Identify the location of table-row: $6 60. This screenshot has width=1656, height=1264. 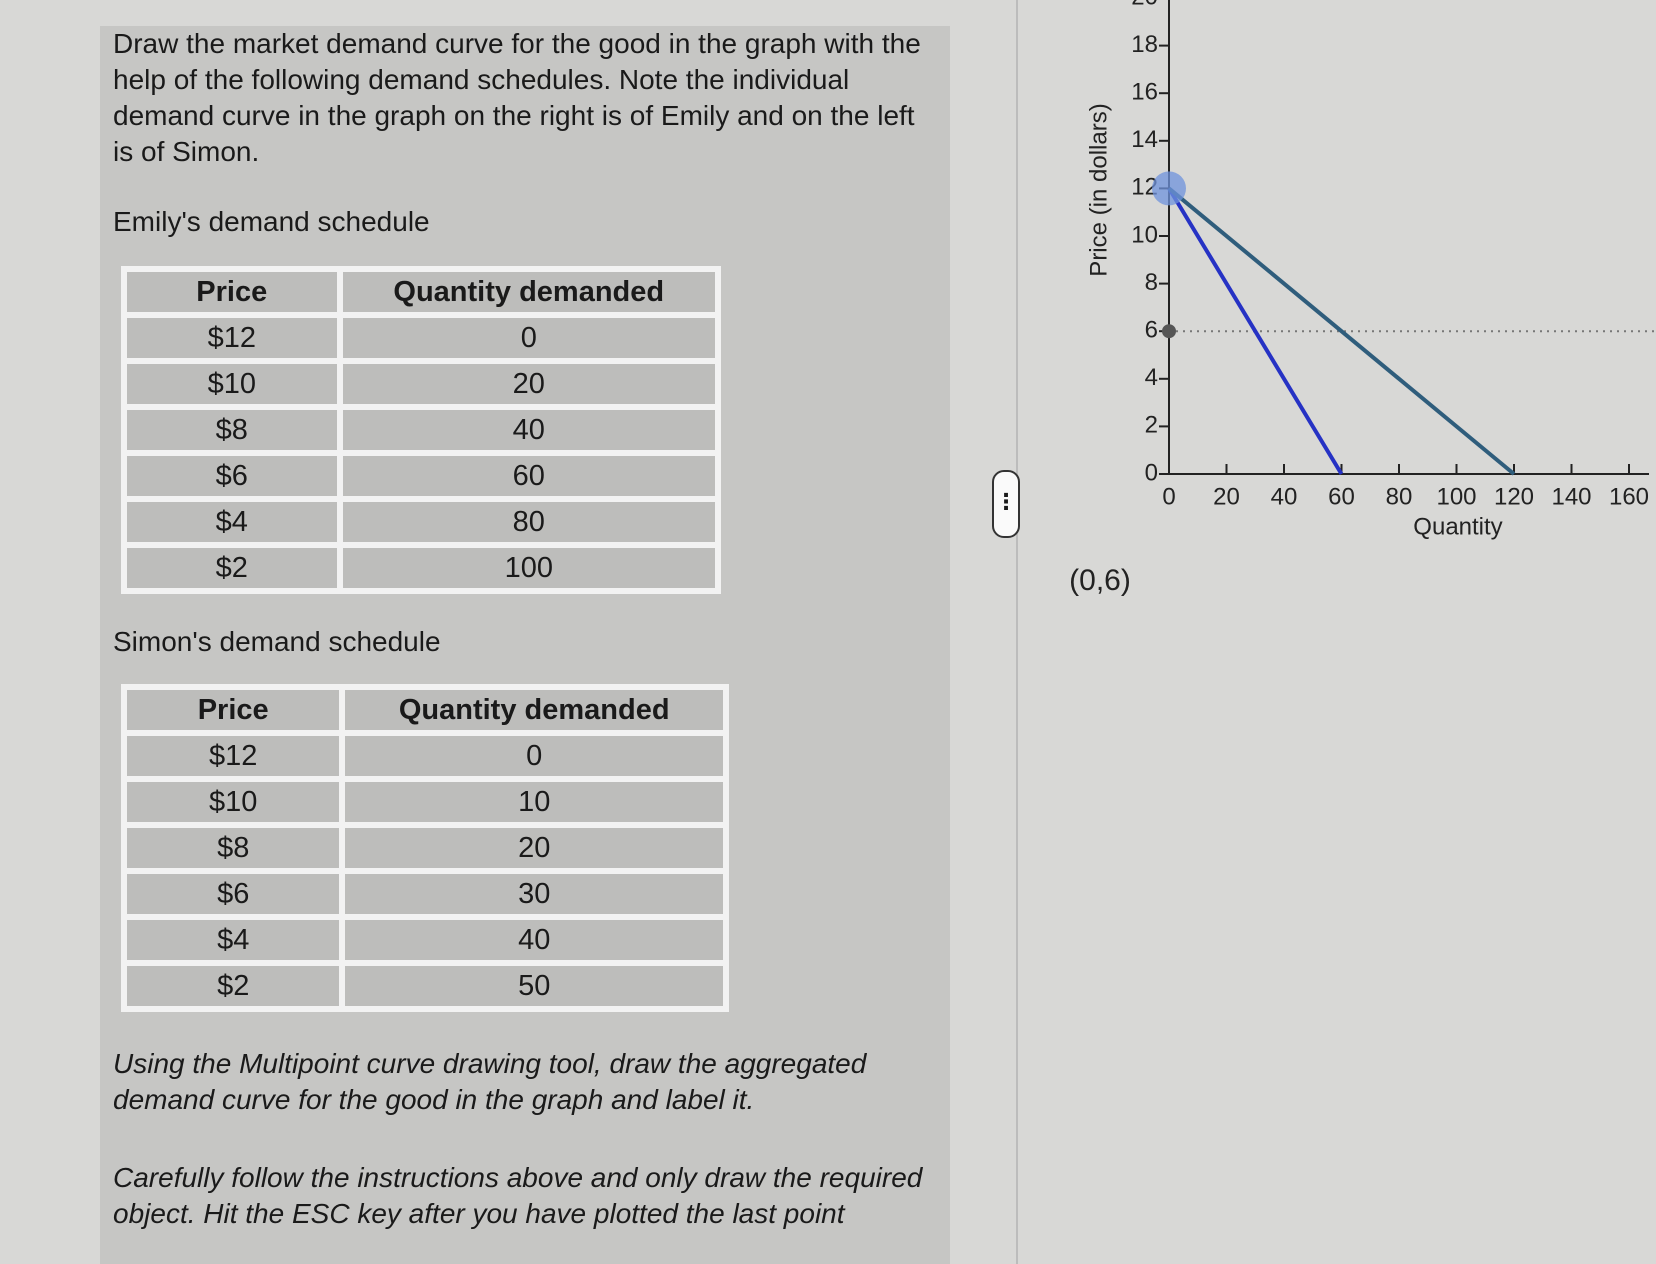
(421, 476).